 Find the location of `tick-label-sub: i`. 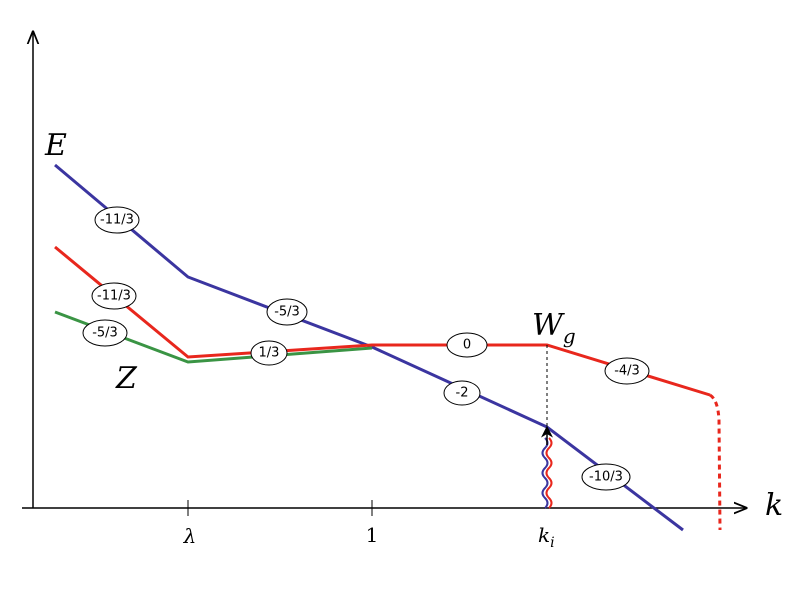

tick-label-sub: i is located at coordinates (552, 543).